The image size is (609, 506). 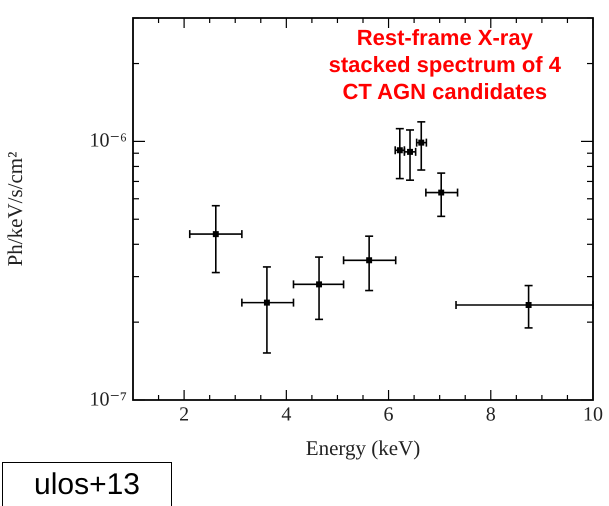 I want to click on x-tick-label: 8, so click(x=491, y=414).